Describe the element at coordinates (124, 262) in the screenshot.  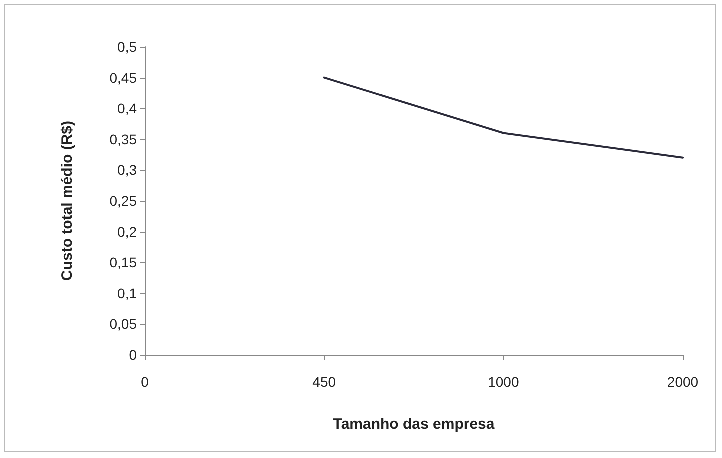
I see `y-tick-label: 0,15` at that location.